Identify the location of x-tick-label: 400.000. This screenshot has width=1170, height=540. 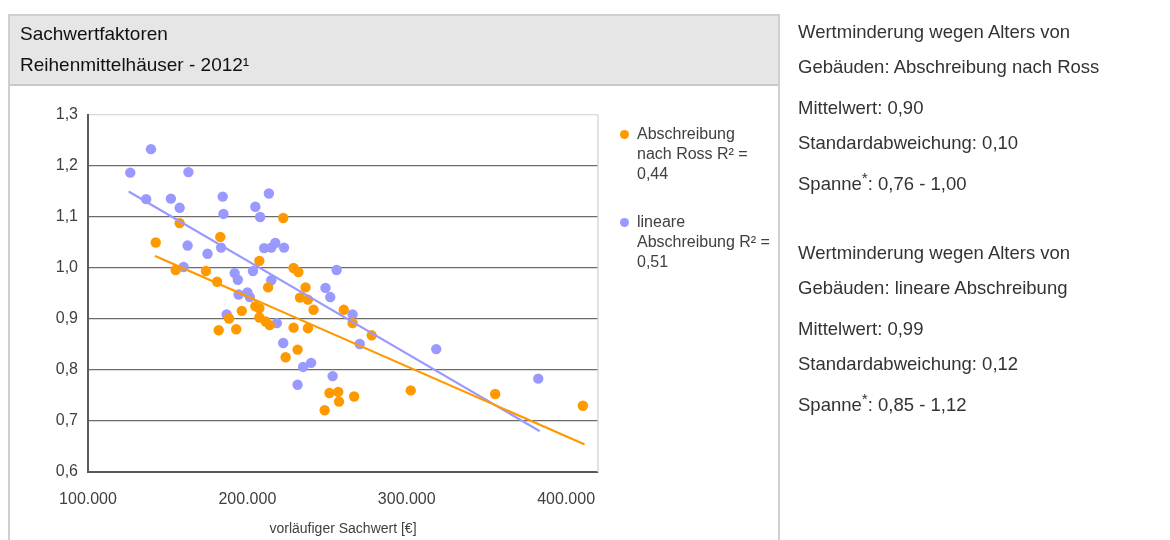
(566, 499).